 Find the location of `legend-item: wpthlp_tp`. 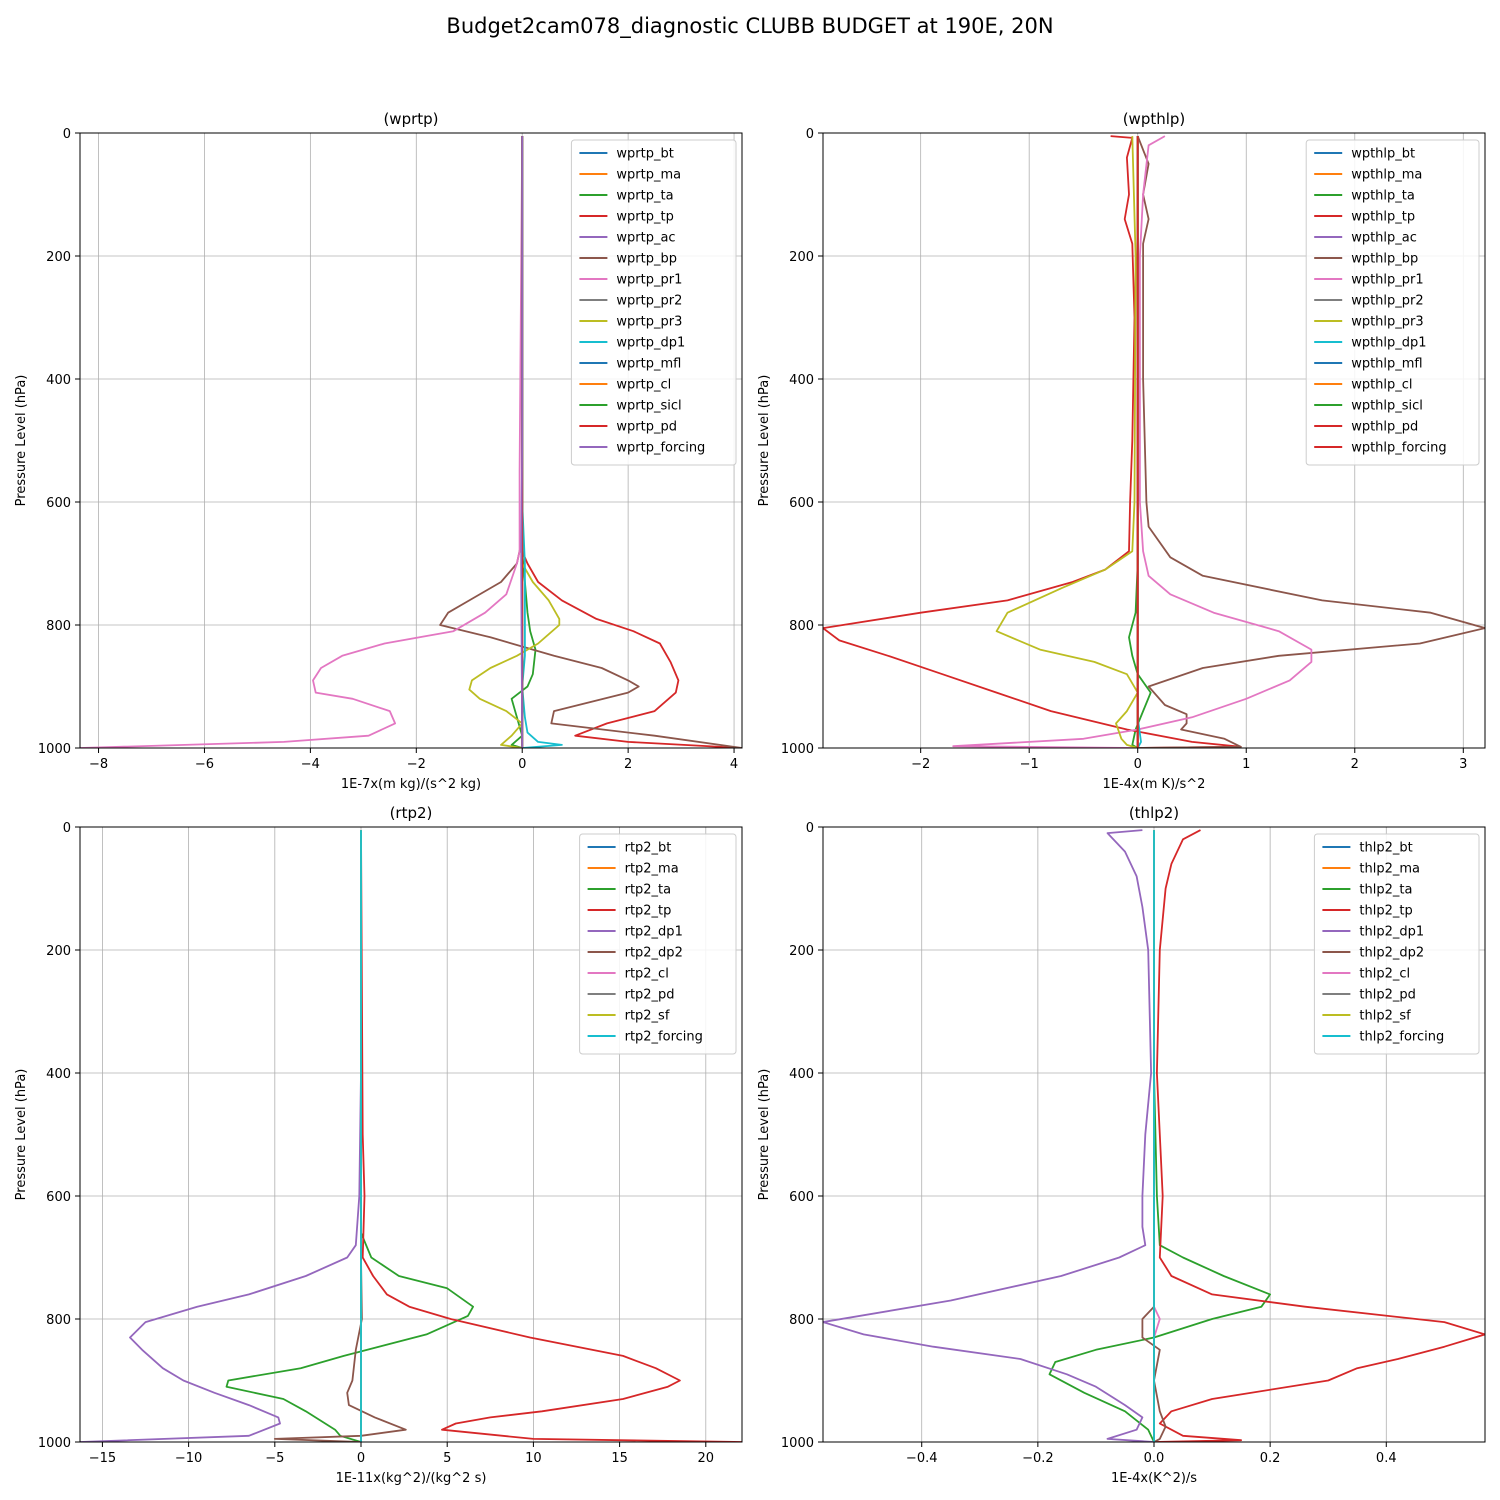

legend-item: wpthlp_tp is located at coordinates (1364, 217).